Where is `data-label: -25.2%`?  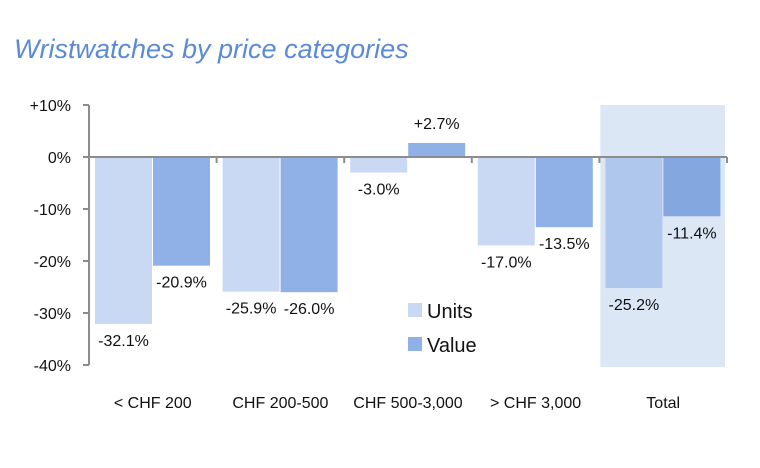 data-label: -25.2% is located at coordinates (634, 305).